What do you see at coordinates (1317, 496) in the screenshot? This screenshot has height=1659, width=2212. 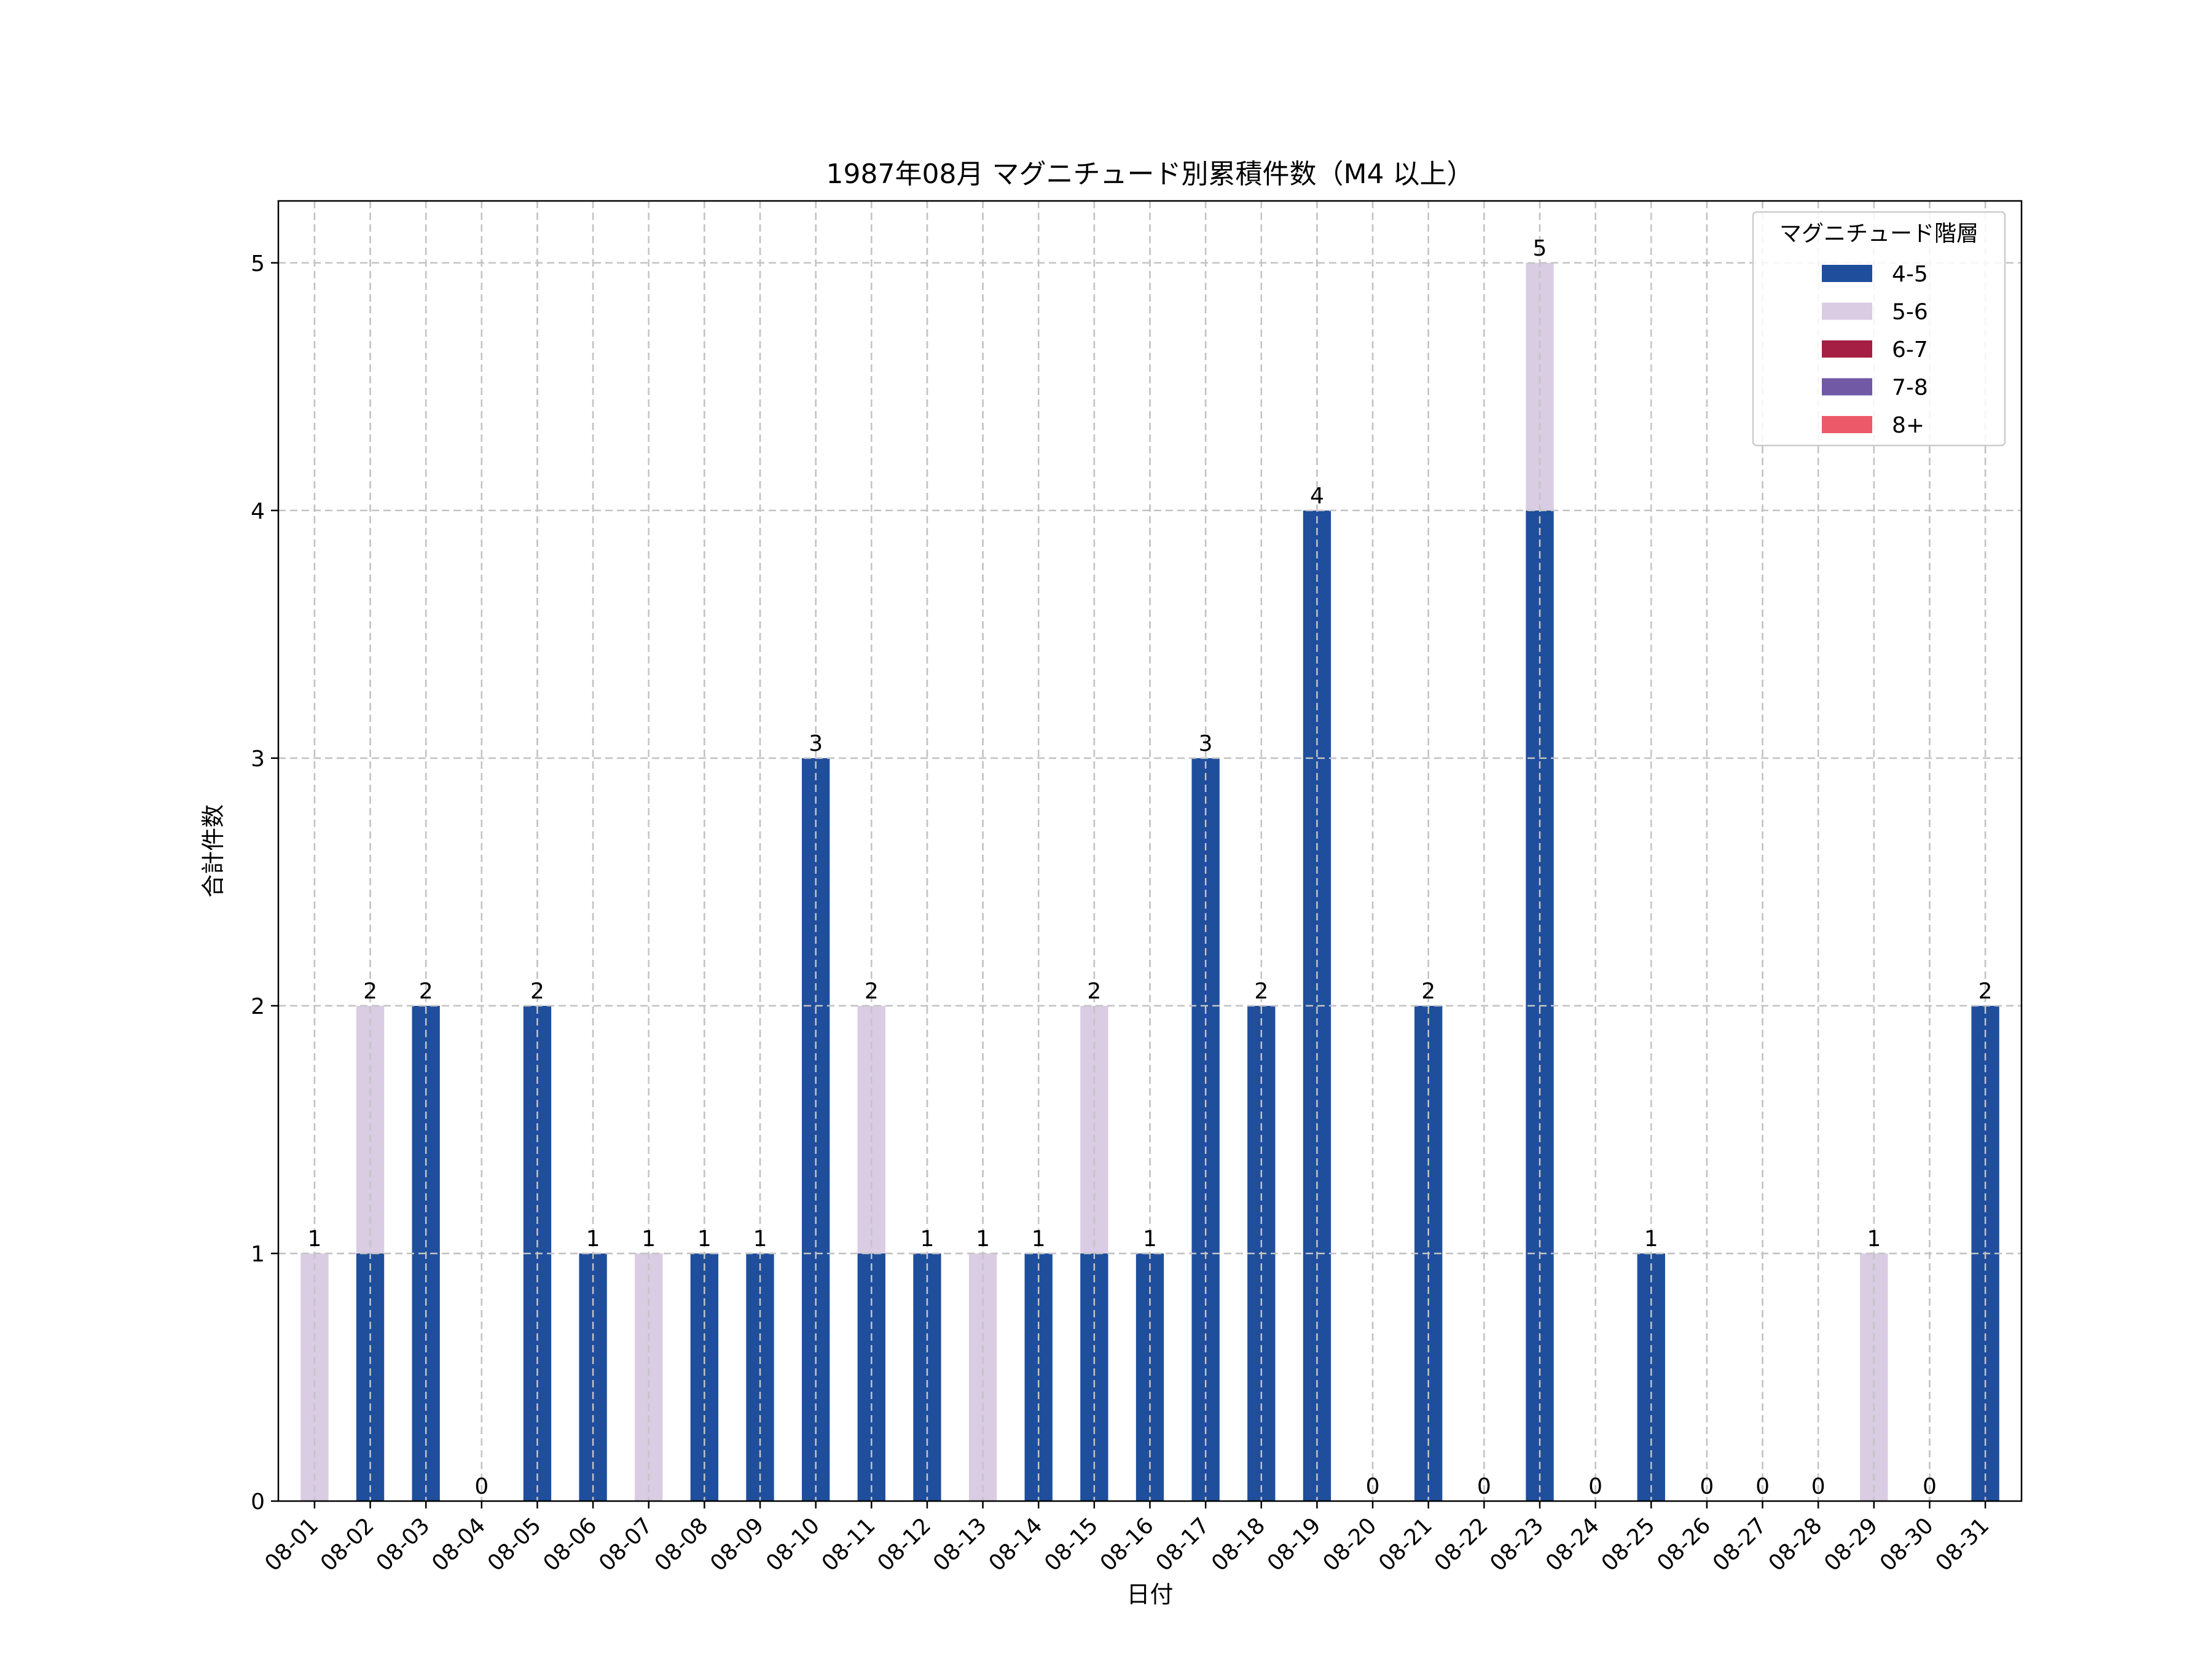 I see `bar-total-label: 4` at bounding box center [1317, 496].